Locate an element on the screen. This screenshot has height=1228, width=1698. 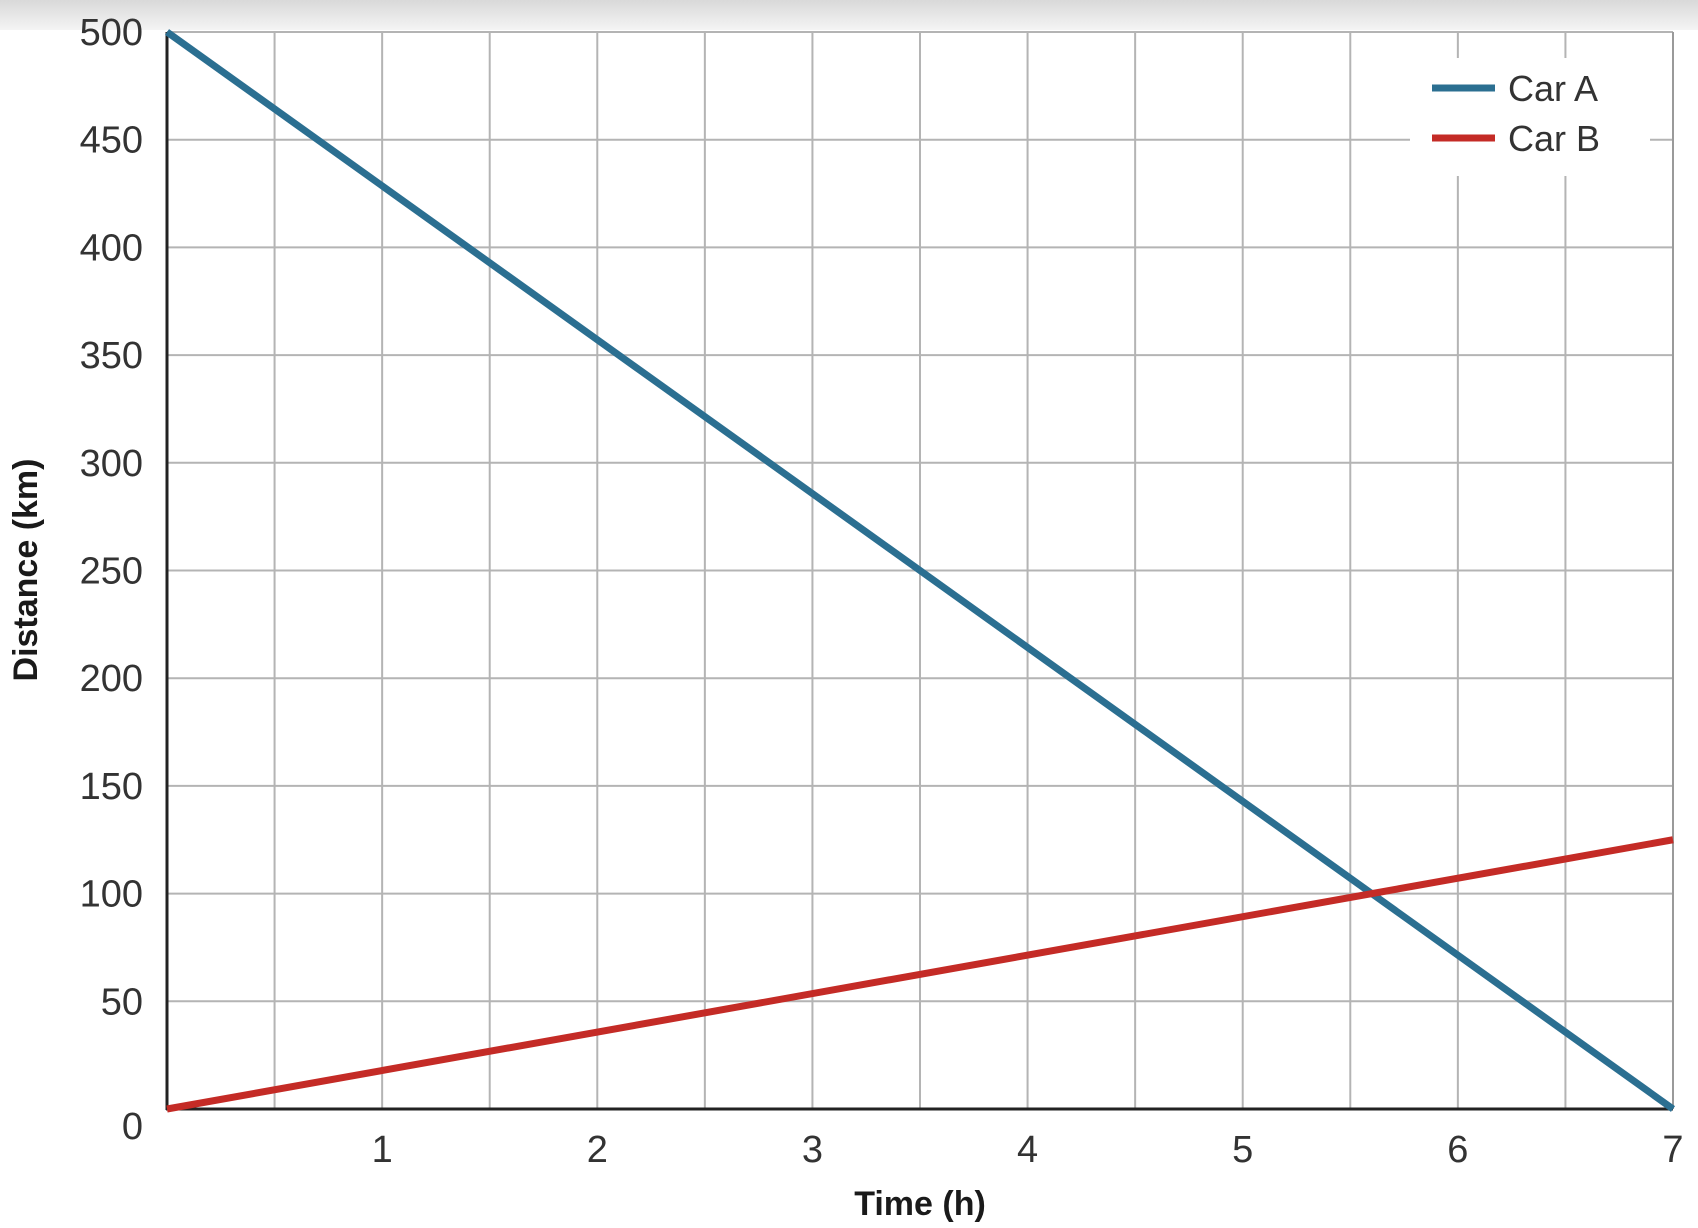
x-tick-label: 7 is located at coordinates (1672, 1150).